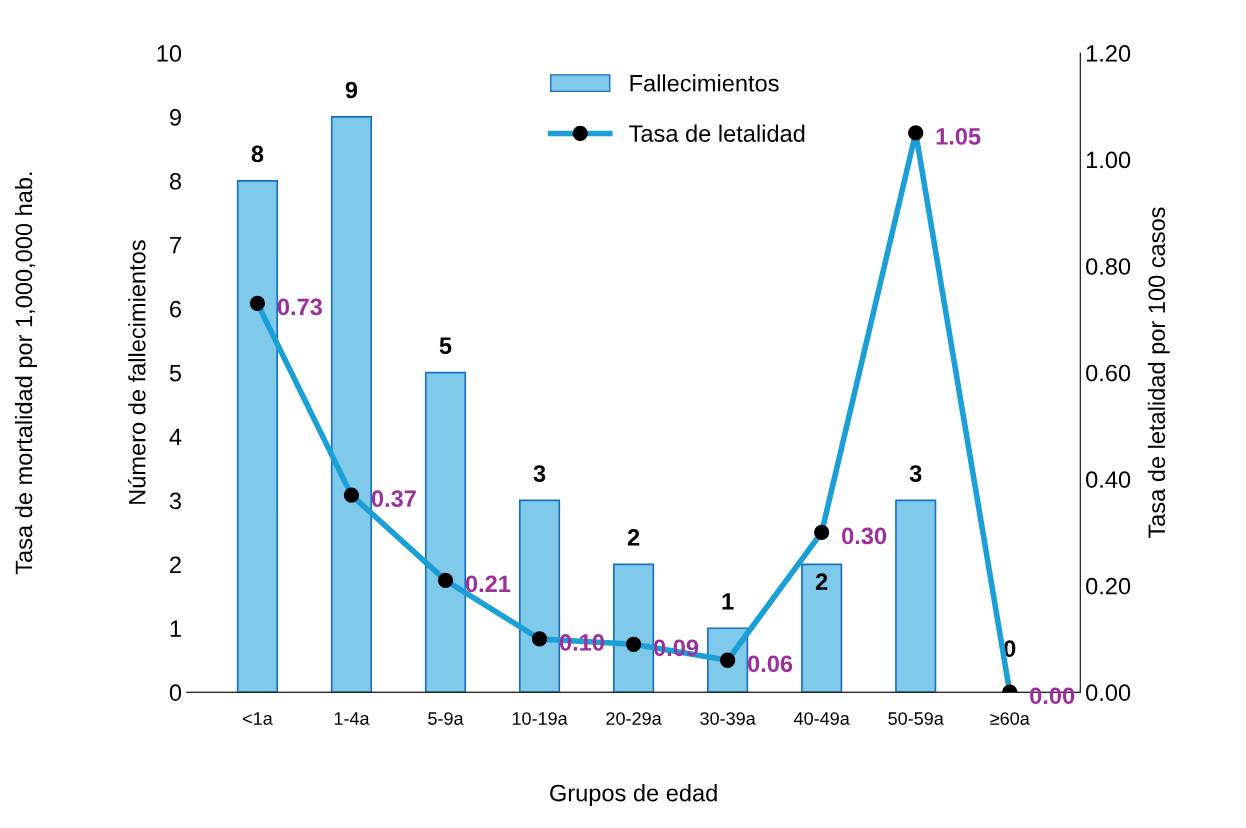  Describe the element at coordinates (728, 601) in the screenshot. I see `data-label: 1` at that location.